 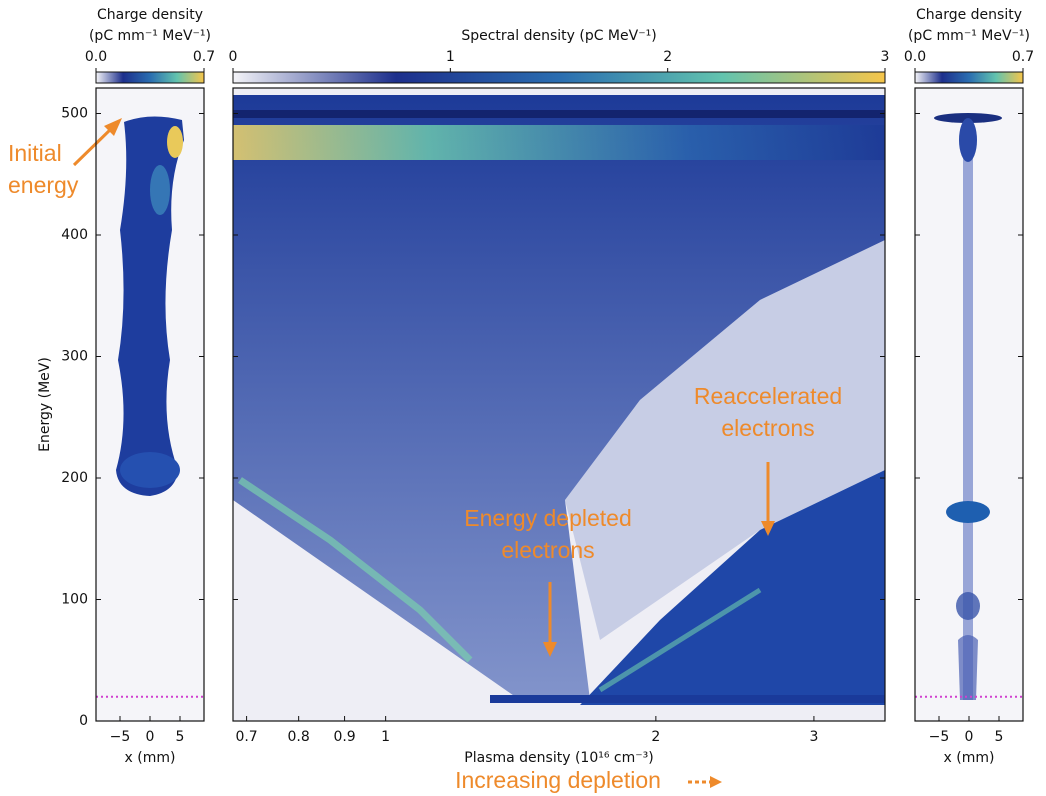 I want to click on y-tick-label: 400, so click(x=74, y=235).